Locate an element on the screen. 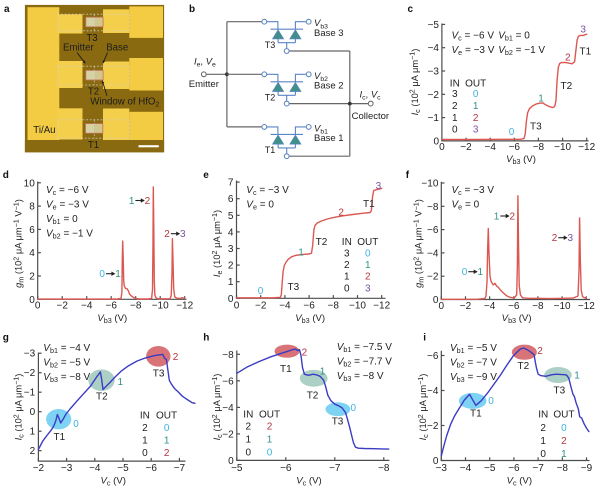 This screenshot has width=600, height=489. svg-text: Vb3​ = −8 V is located at coordinates (66, 378).